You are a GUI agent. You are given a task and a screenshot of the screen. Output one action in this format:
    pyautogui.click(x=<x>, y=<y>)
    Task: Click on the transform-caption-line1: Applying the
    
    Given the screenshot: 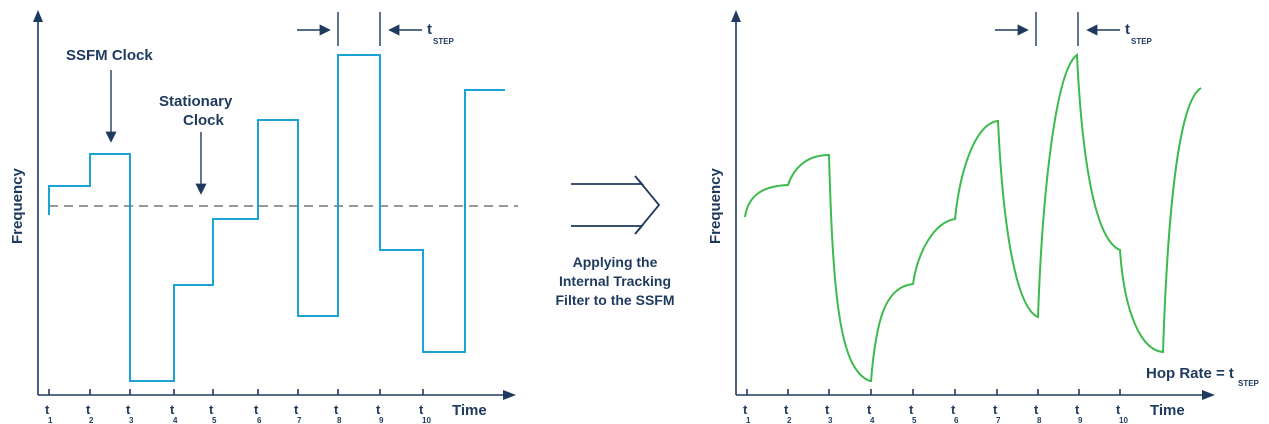 What is the action you would take?
    pyautogui.click(x=615, y=262)
    